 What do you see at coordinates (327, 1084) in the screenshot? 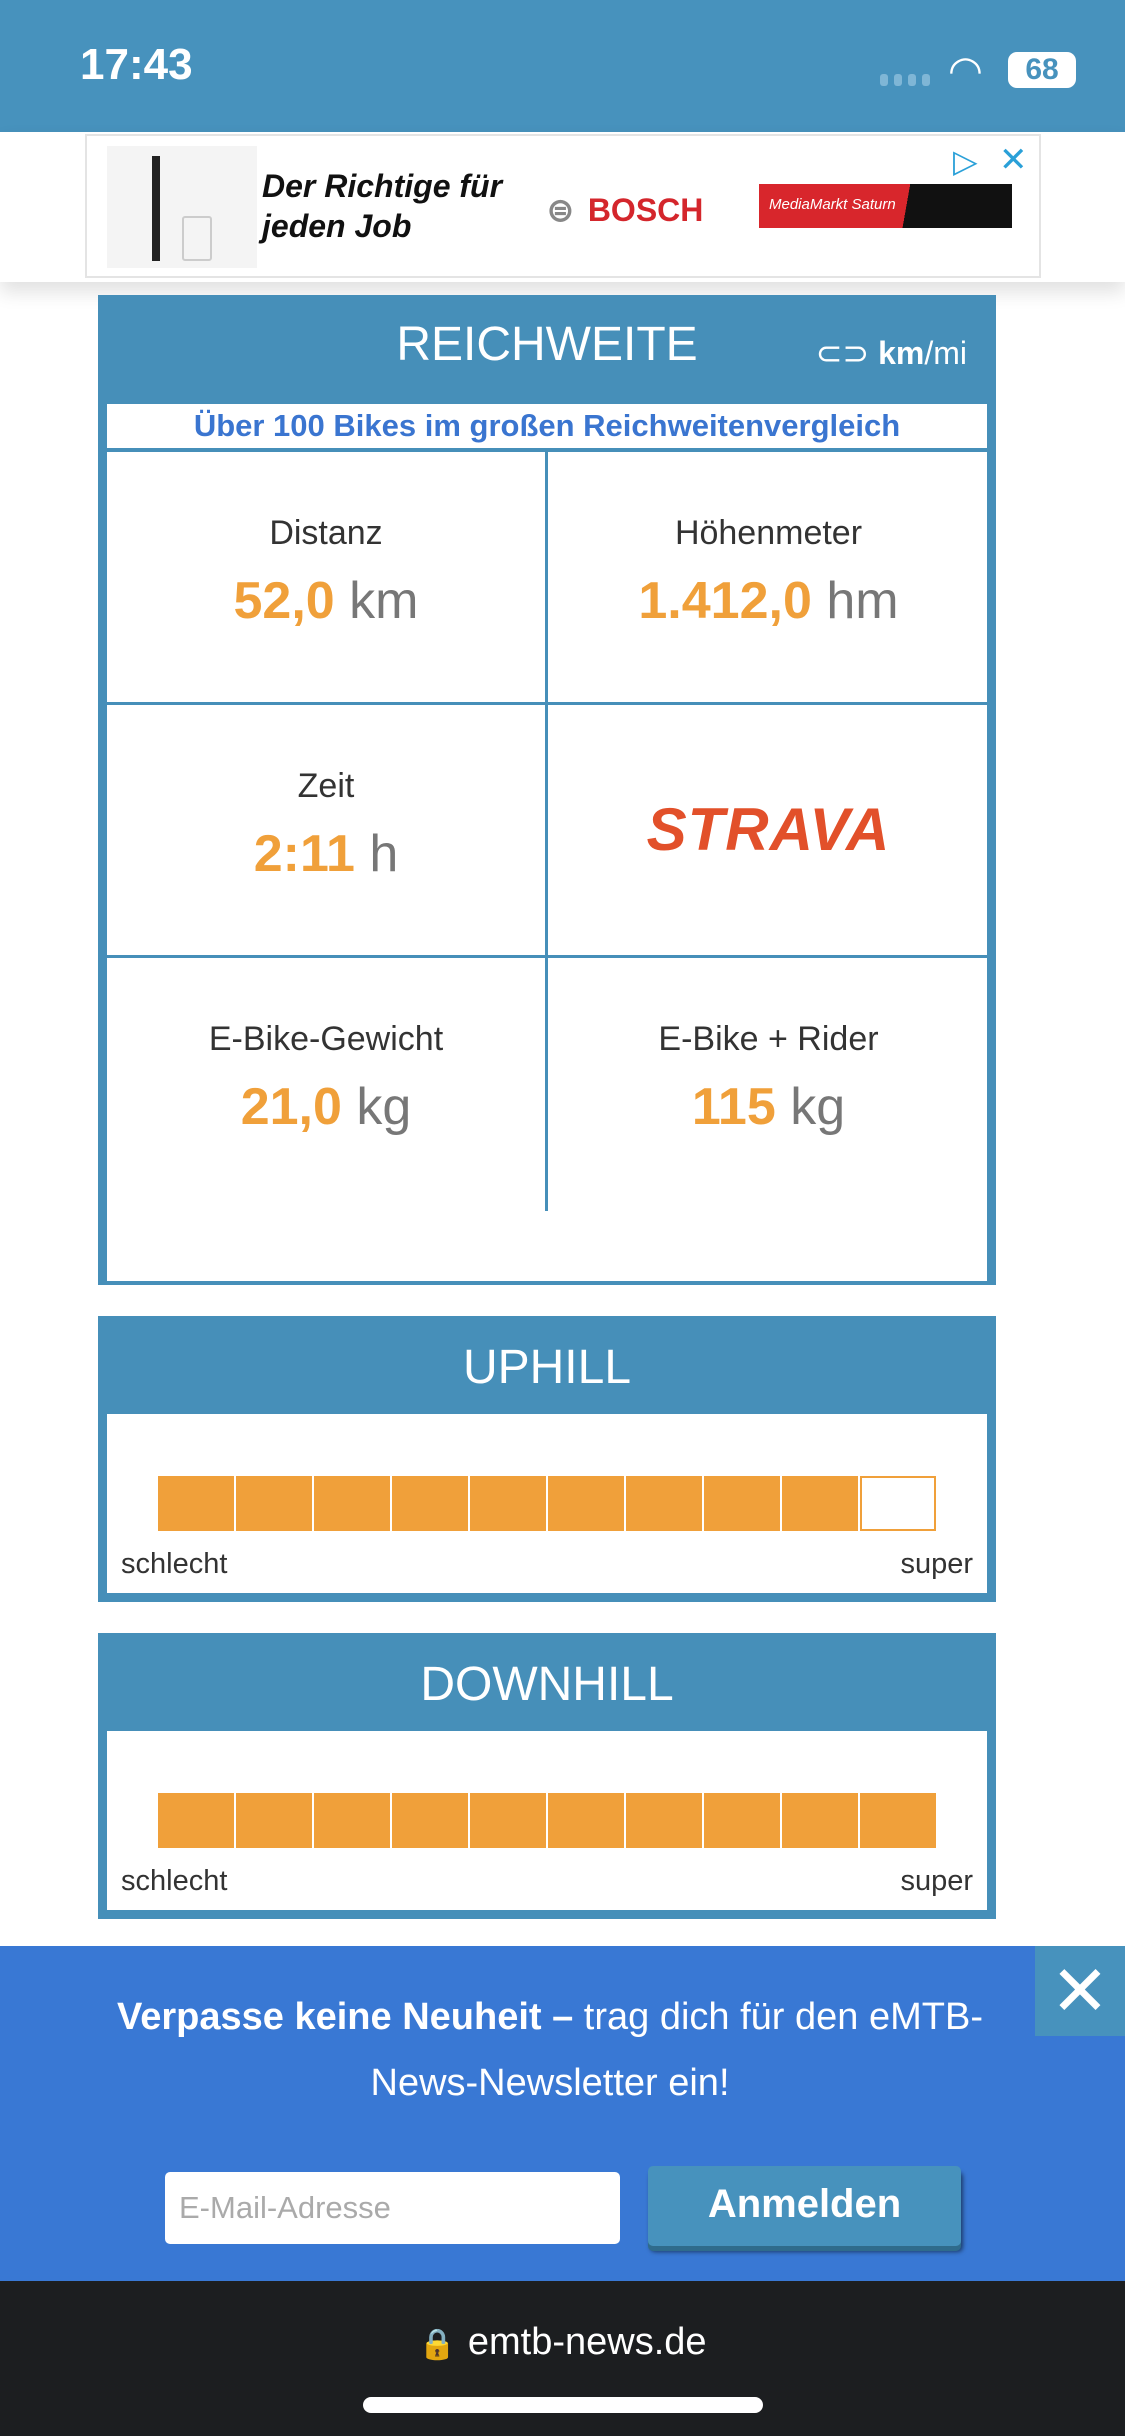
I see `stat-bike-weight: E-Bike-Gewicht 21,0 kg` at bounding box center [327, 1084].